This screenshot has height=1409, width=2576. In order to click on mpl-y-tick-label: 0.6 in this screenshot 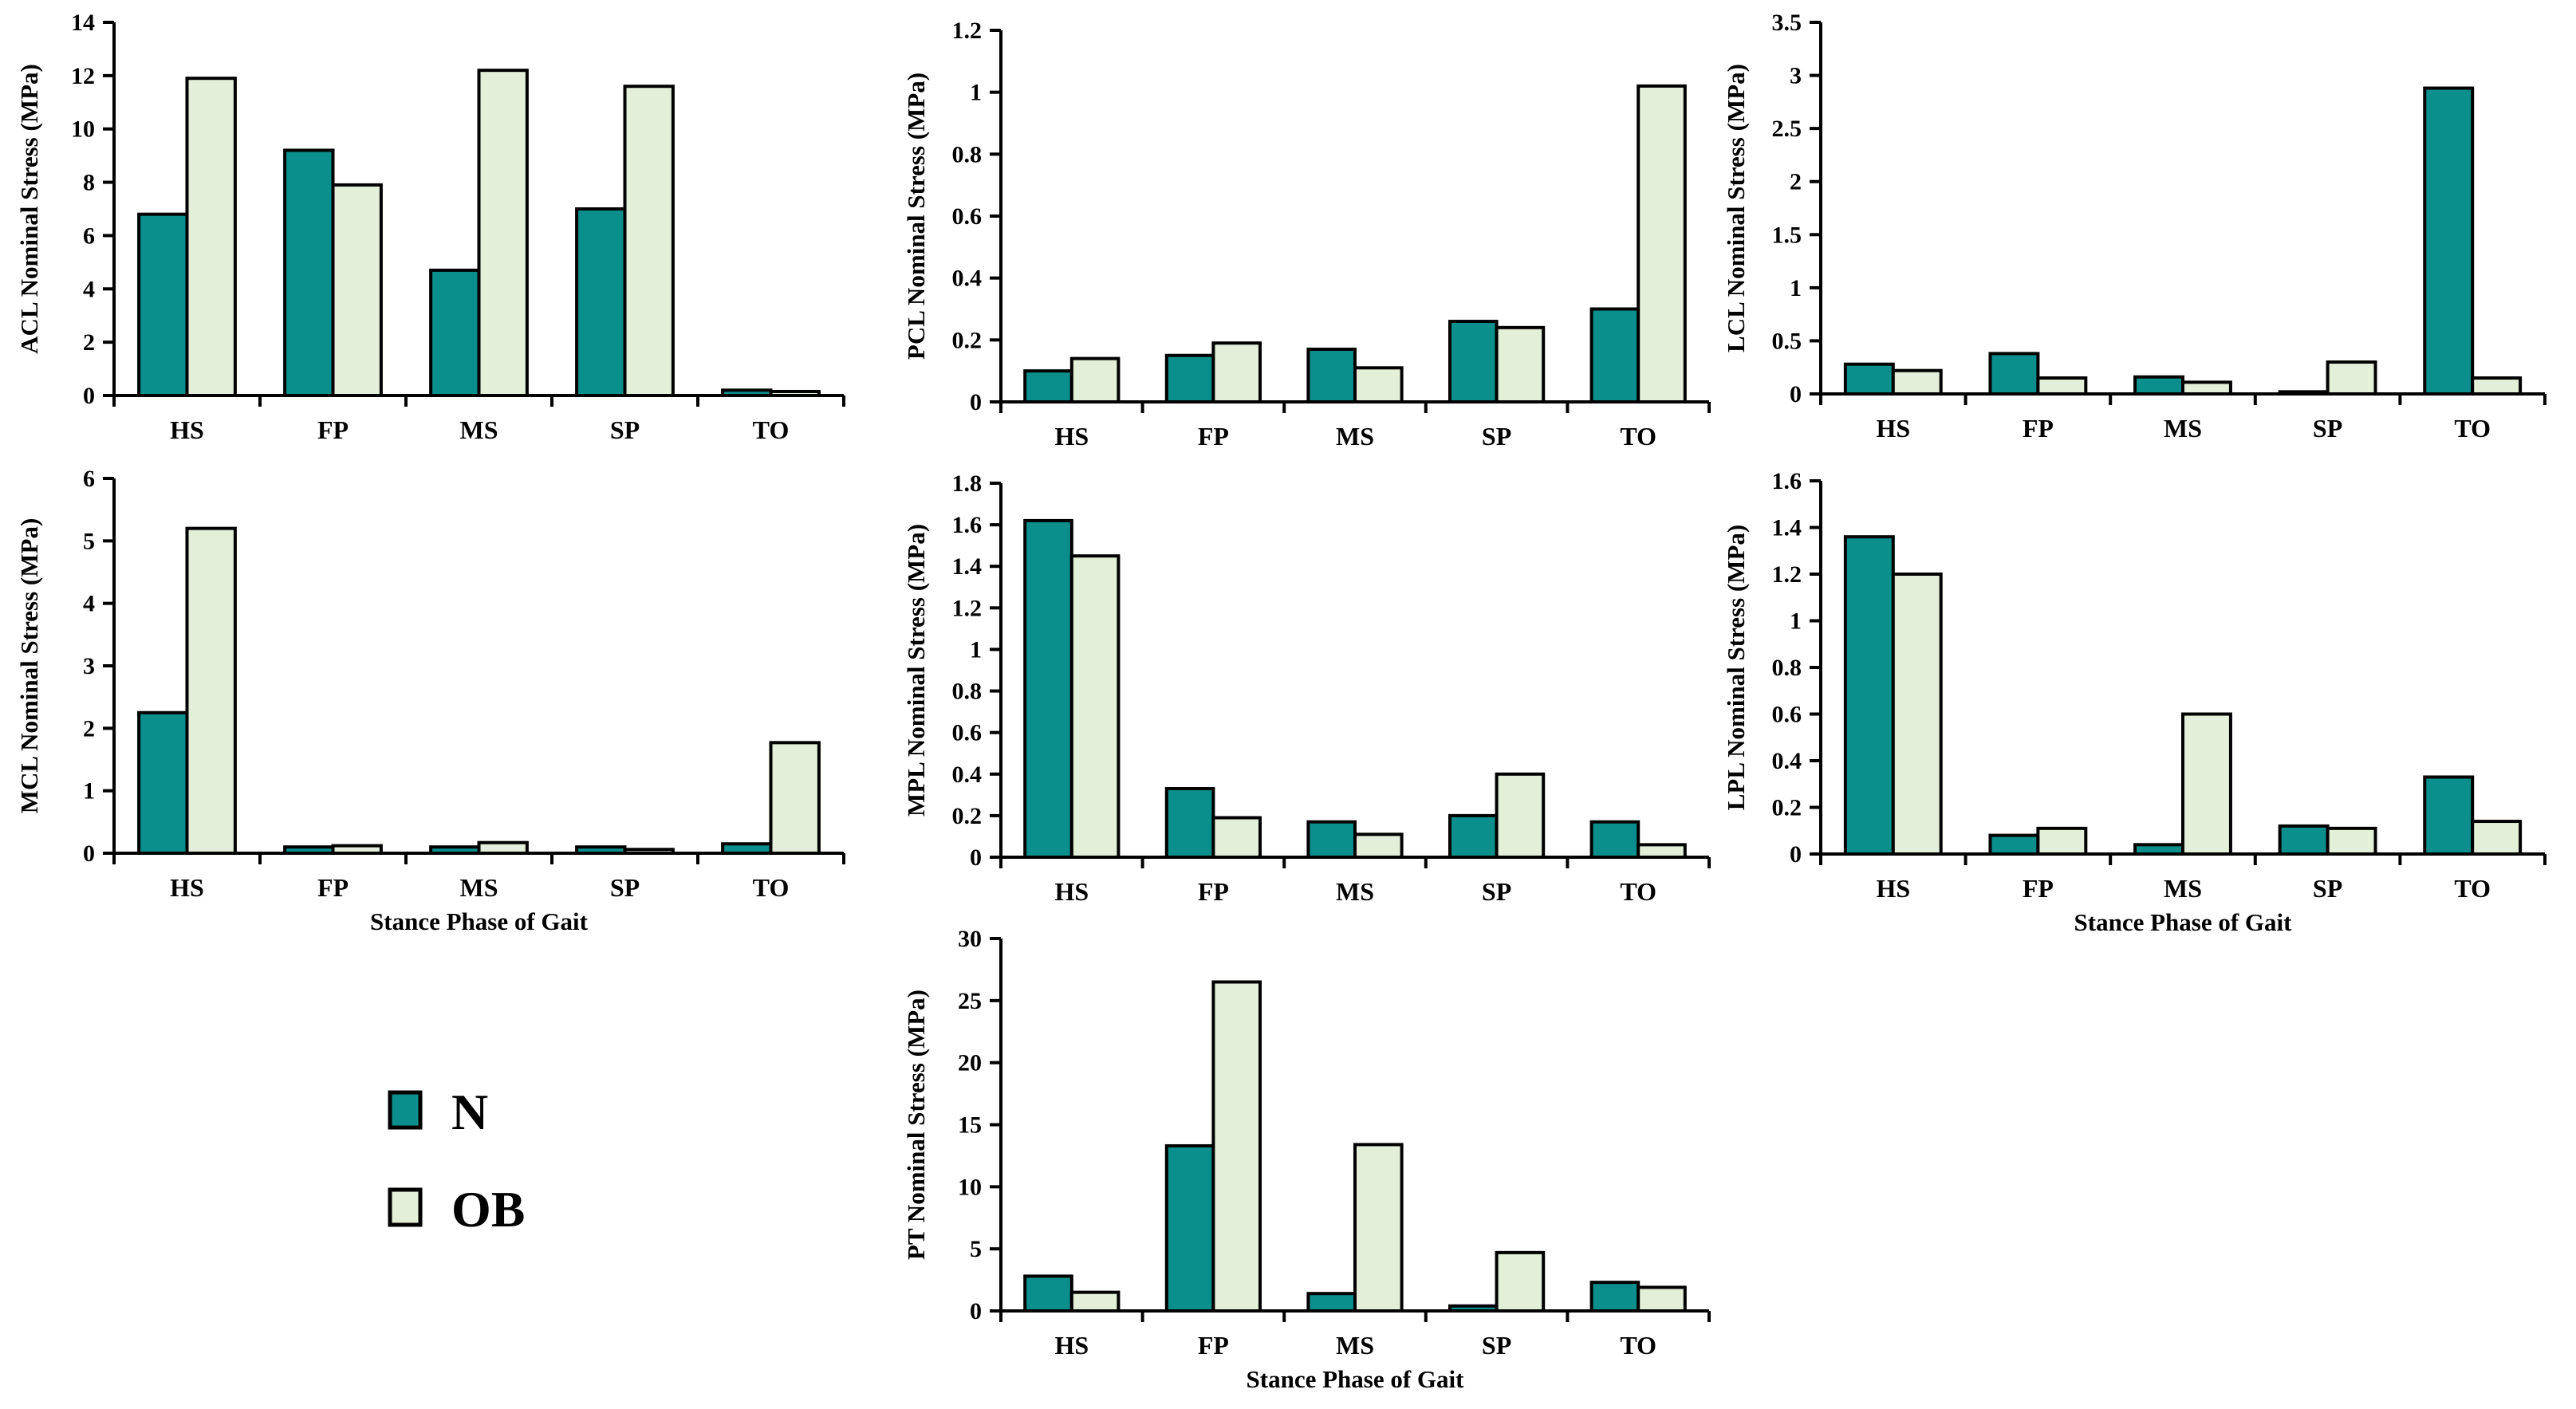, I will do `click(967, 733)`.